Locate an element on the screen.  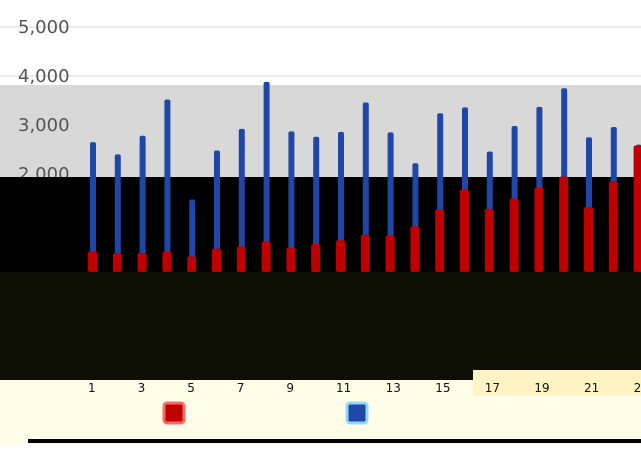
category-label: 21 is located at coordinates (591, 388).